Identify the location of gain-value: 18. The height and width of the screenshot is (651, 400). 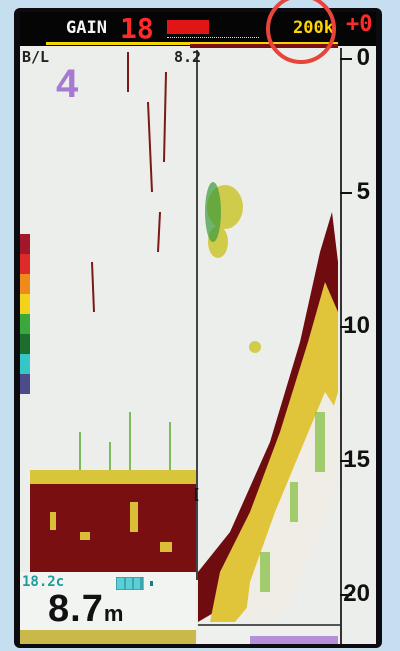
(137, 28).